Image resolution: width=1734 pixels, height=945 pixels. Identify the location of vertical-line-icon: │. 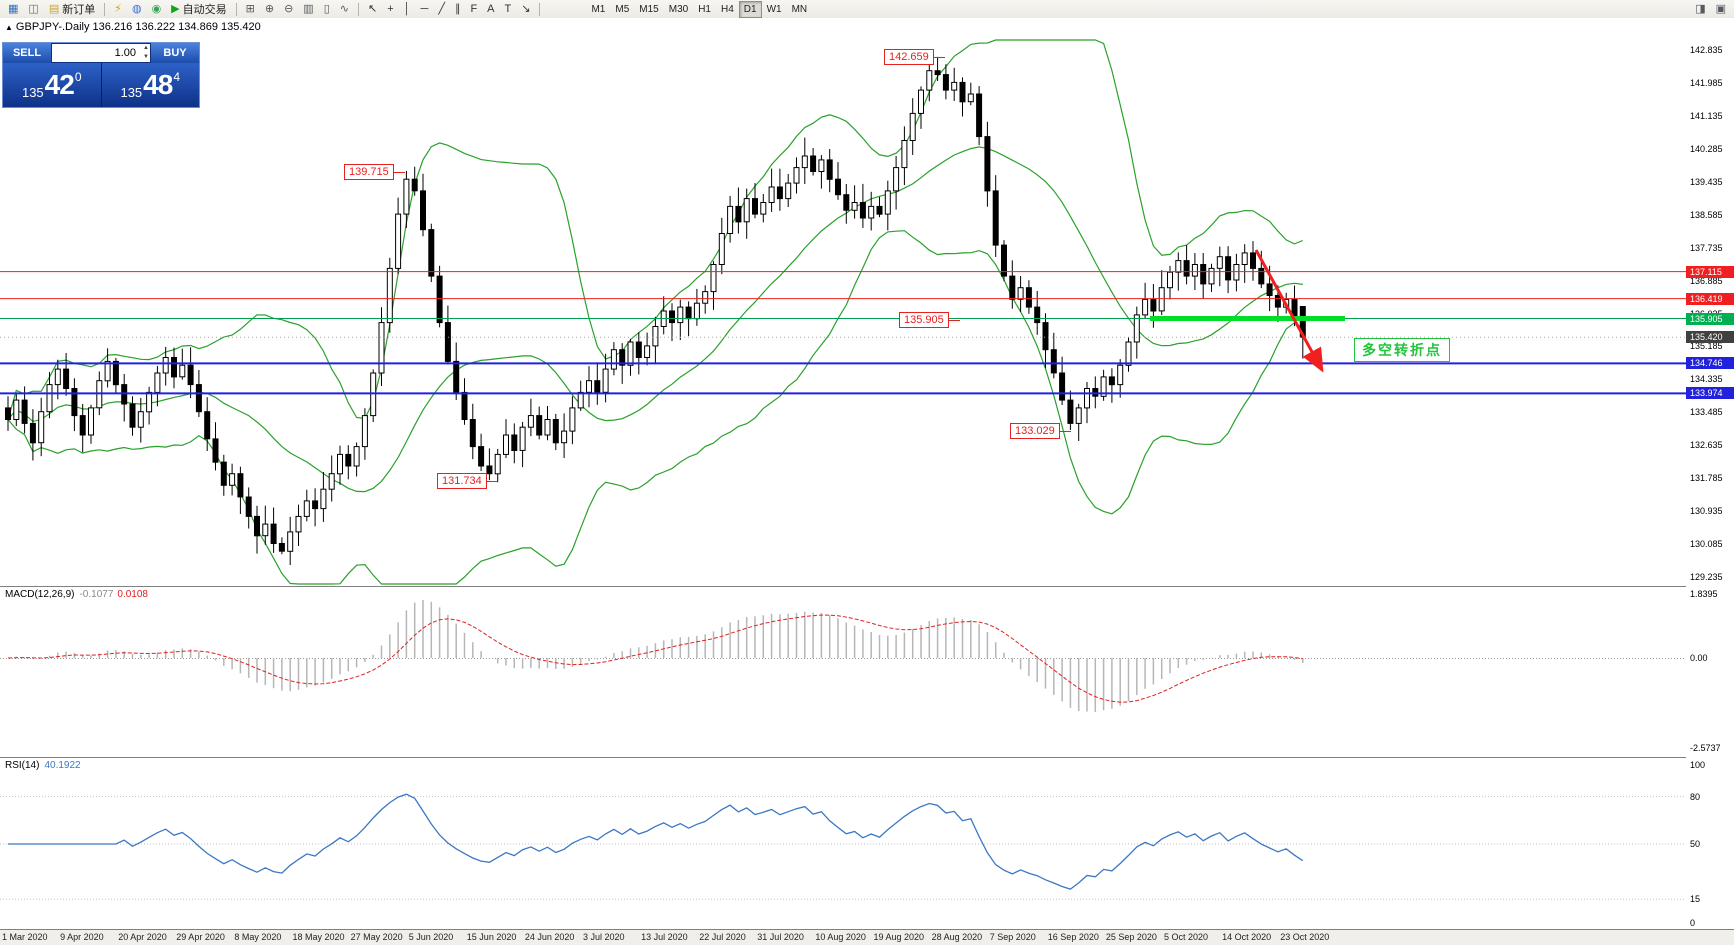
(407, 9).